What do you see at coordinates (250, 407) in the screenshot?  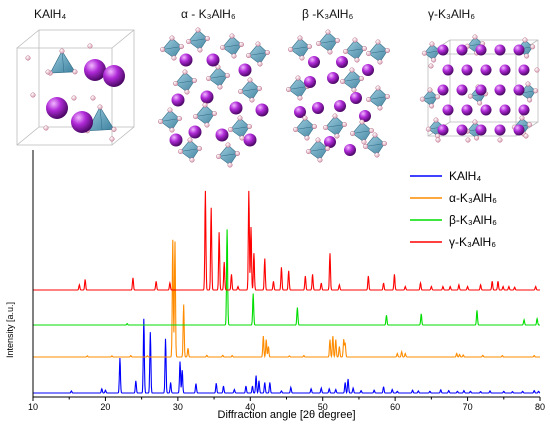 I see `x-tick-label-40: 40` at bounding box center [250, 407].